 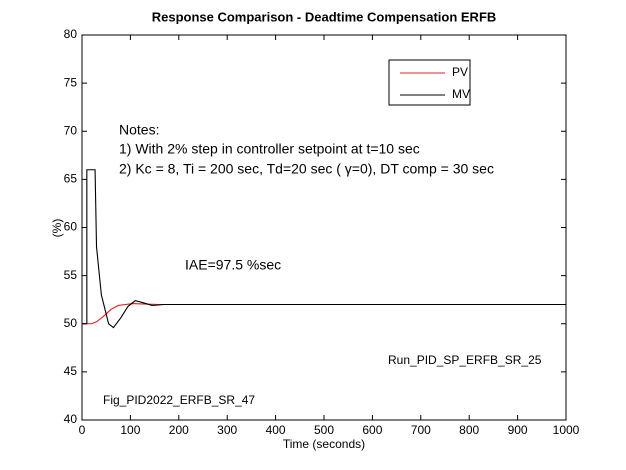 What do you see at coordinates (179, 430) in the screenshot?
I see `x-tick-label: 200` at bounding box center [179, 430].